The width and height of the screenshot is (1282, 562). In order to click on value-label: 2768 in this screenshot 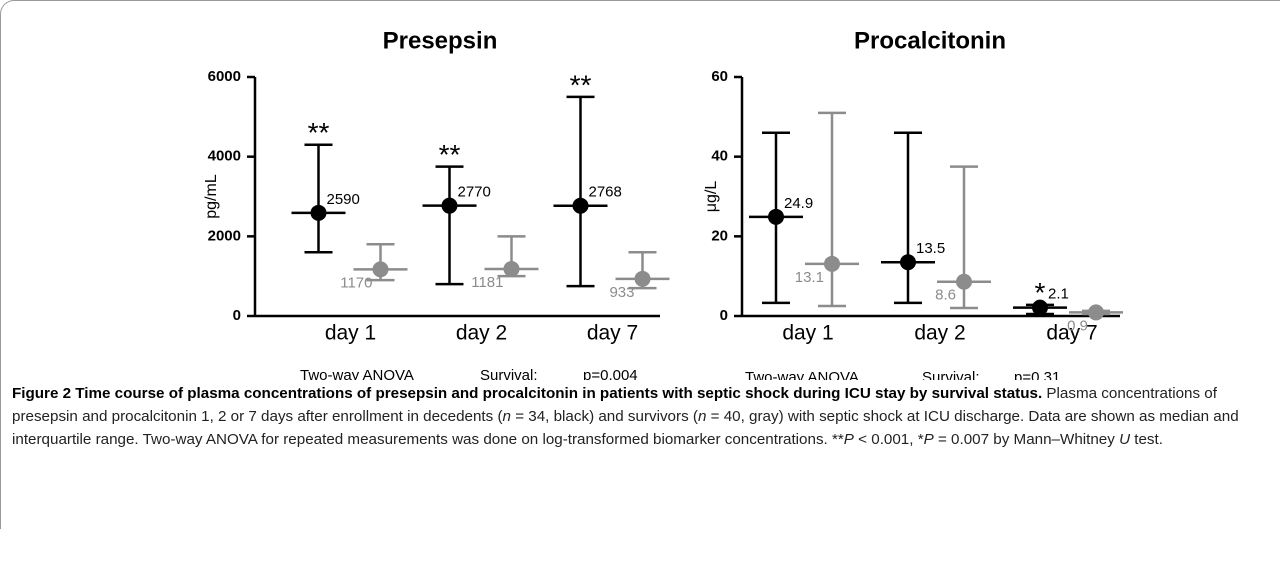, I will do `click(605, 192)`.